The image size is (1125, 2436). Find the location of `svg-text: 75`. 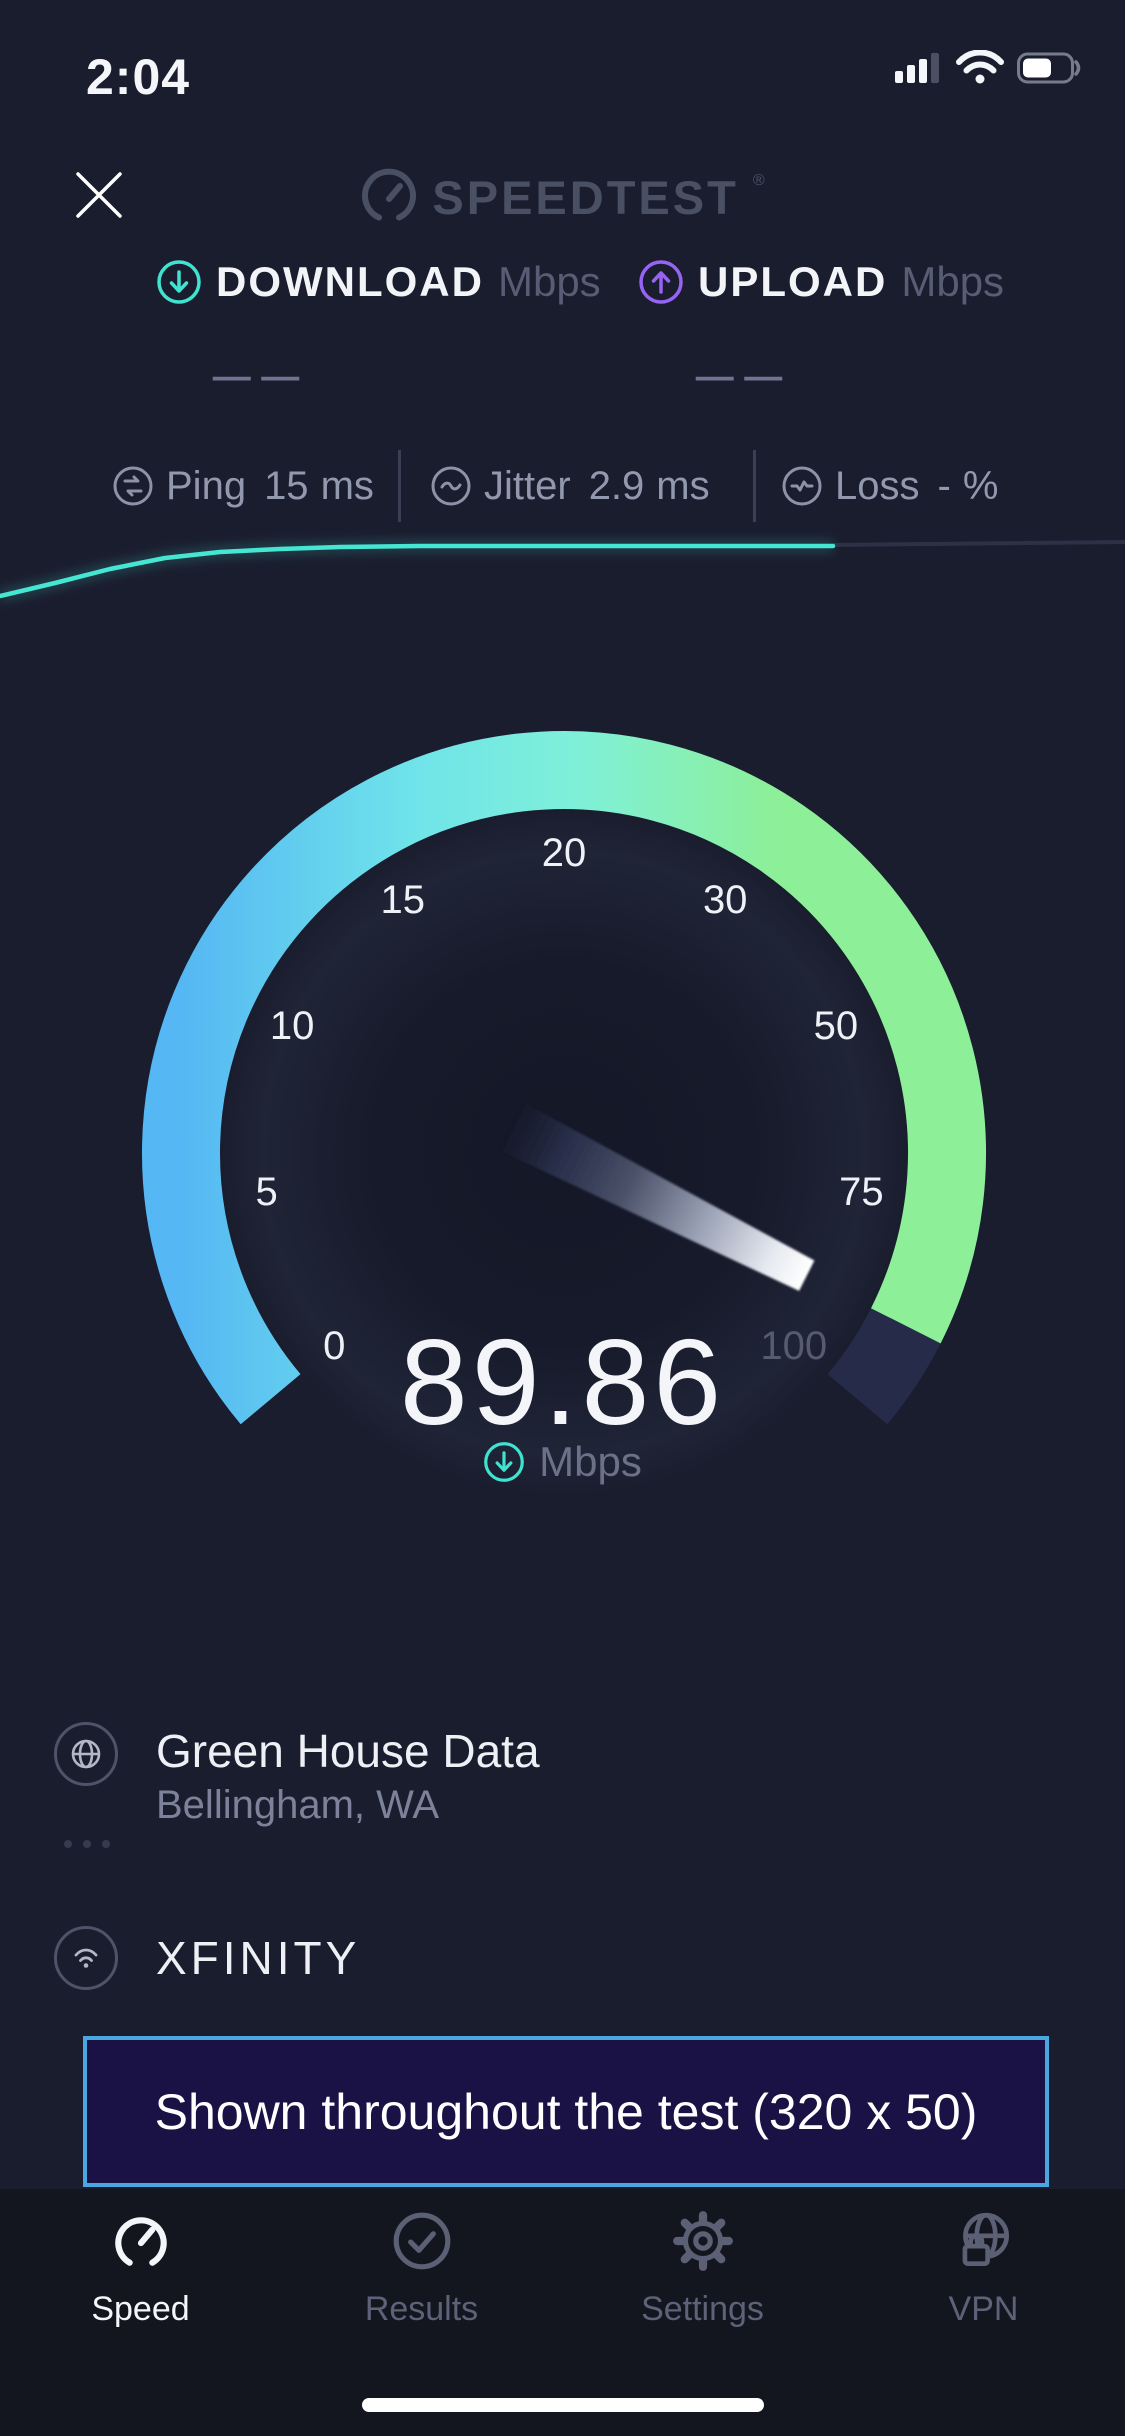

svg-text: 75 is located at coordinates (861, 1192).